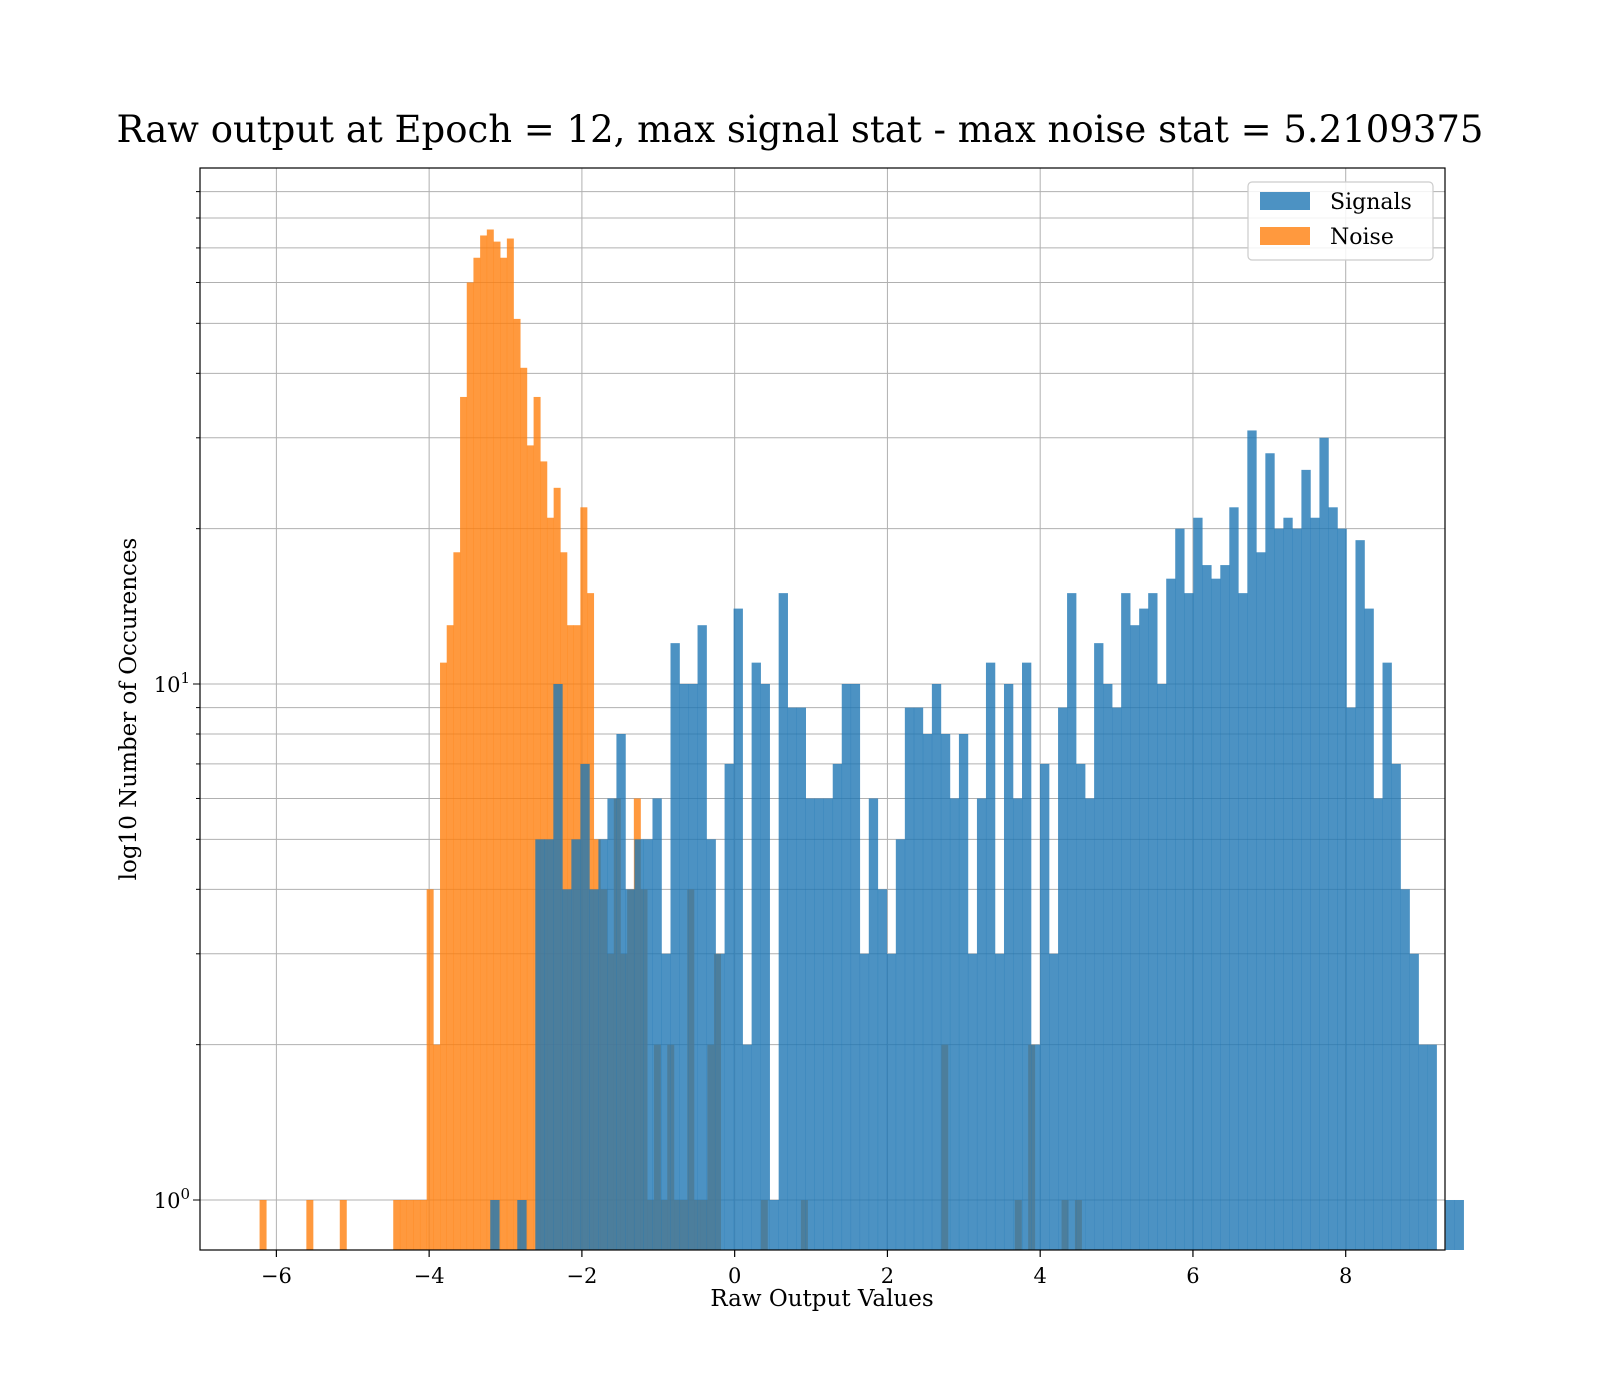 The width and height of the screenshot is (1600, 1400). Describe the element at coordinates (821, 1299) in the screenshot. I see `x-axis-label: Raw Output Values` at that location.